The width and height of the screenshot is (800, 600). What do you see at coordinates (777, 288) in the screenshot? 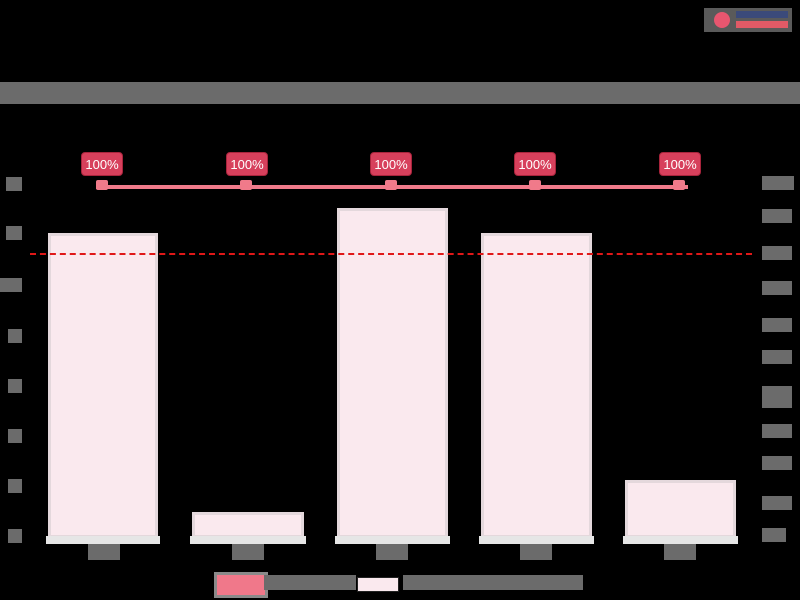
I see `right-tick-label: 70%` at bounding box center [777, 288].